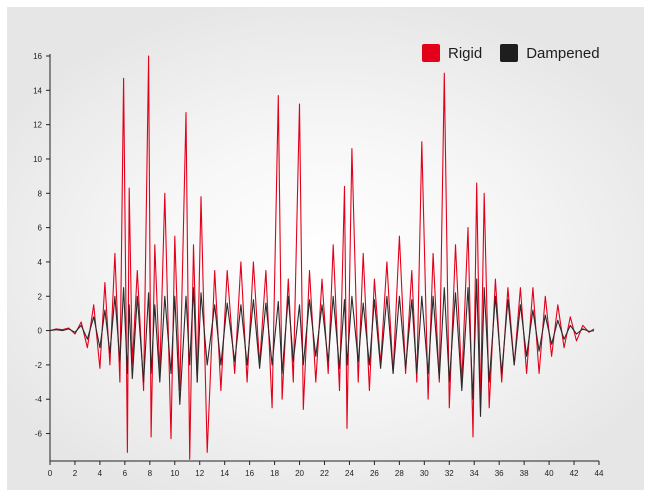 This screenshot has width=651, height=497. I want to click on x-tick-label: 18, so click(274, 473).